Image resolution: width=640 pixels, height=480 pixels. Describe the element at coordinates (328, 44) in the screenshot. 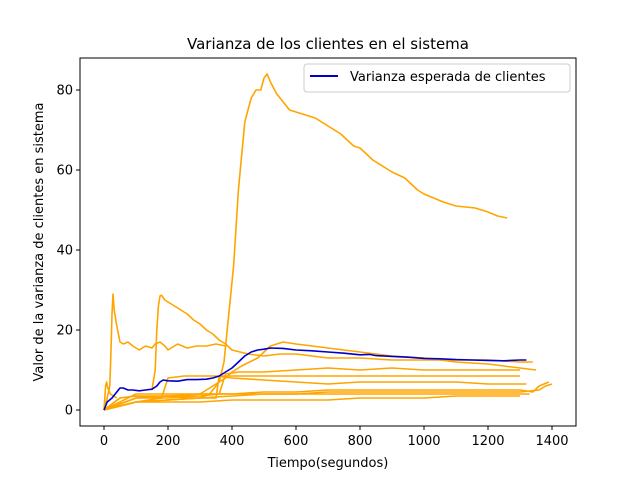

I see `chart-title: Varianza de los clientes en el sistema` at that location.